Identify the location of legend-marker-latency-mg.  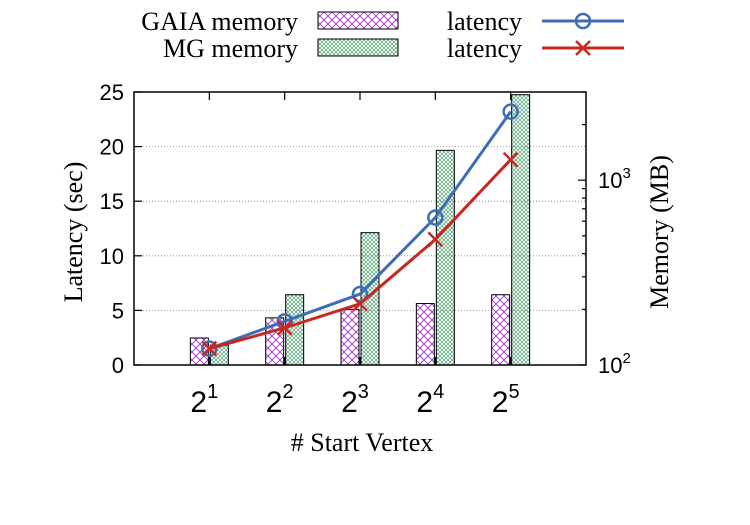
(583, 48).